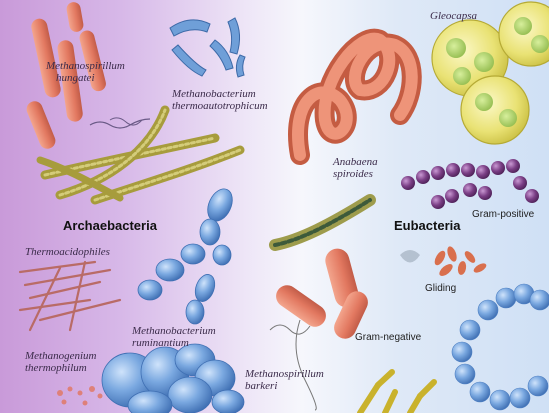 This screenshot has height=413, width=549. Describe the element at coordinates (500, 347) in the screenshot. I see `blue-cocci-chain` at that location.